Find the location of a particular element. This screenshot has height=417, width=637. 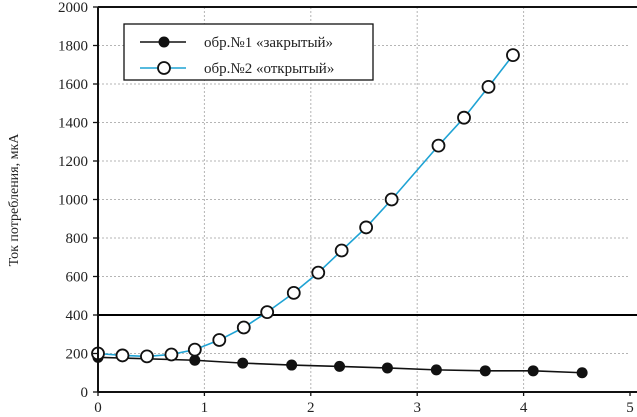

x-tick-label: 1 is located at coordinates (205, 408).